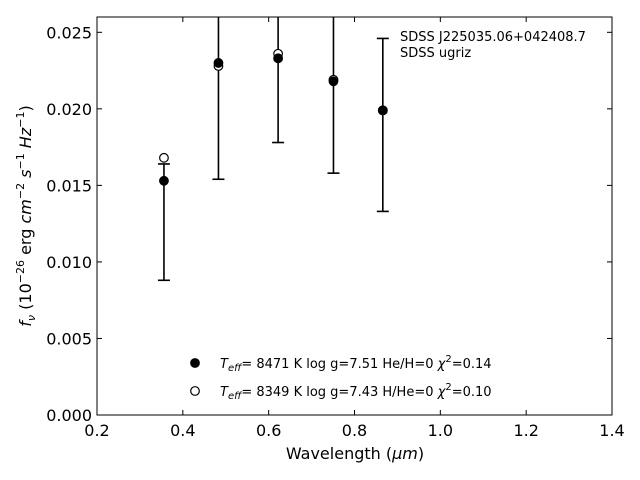 Image resolution: width=640 pixels, height=480 pixels. Describe the element at coordinates (26, 215) in the screenshot. I see `y-axis-label: fν (10−26 erg cm−2 s−1 Hz−1)` at that location.